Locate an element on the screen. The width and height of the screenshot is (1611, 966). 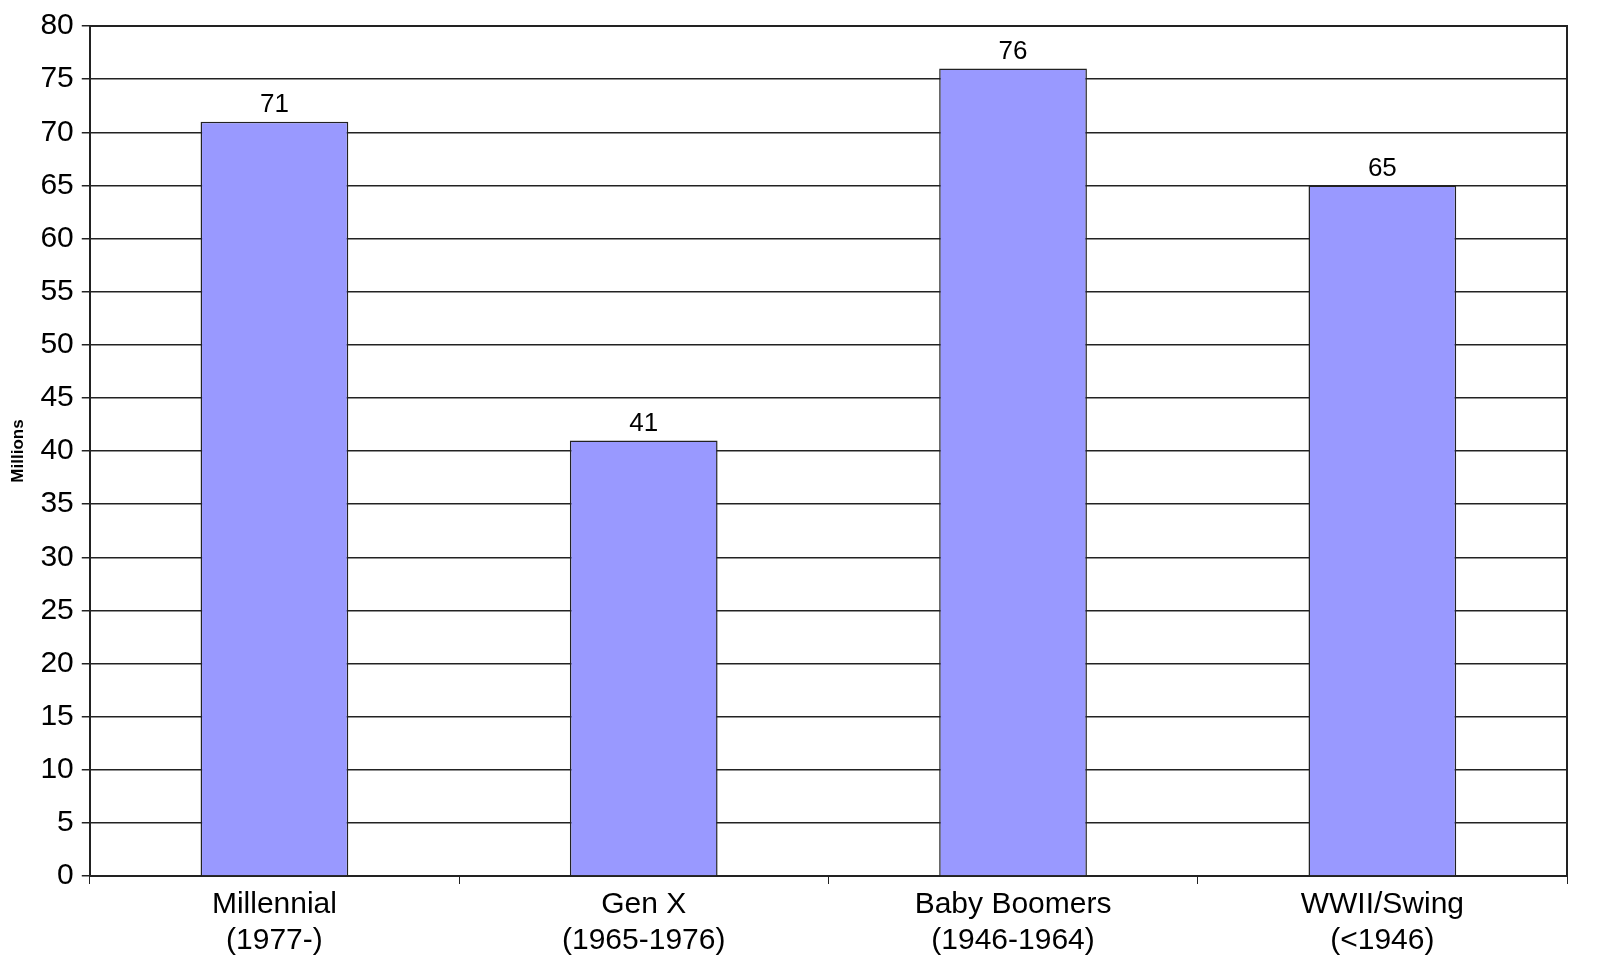
y-tick-label: 40 is located at coordinates (57, 449).